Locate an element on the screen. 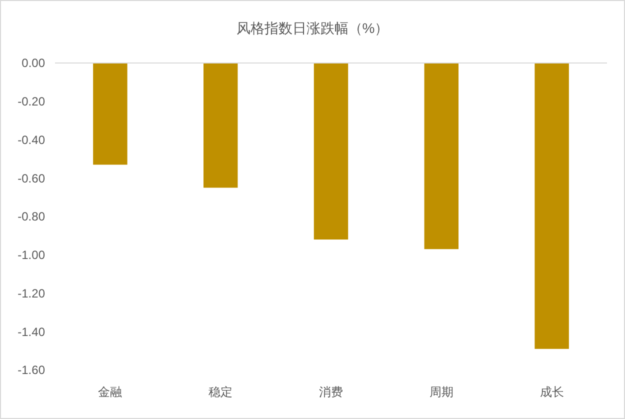 This screenshot has height=419, width=625. y-tick-label: -1.40 is located at coordinates (32, 331).